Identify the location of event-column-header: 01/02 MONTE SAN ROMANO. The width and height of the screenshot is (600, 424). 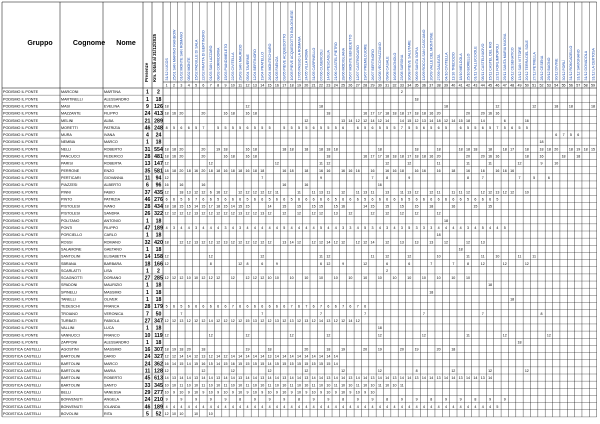
(182, 56).